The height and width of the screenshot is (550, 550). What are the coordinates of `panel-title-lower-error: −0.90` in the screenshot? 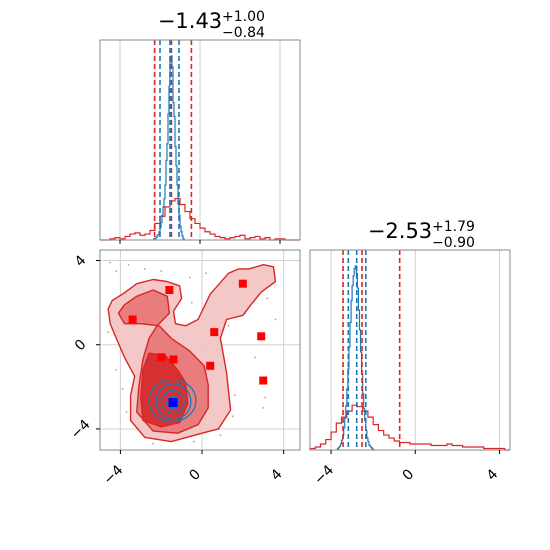 It's located at (453, 243).